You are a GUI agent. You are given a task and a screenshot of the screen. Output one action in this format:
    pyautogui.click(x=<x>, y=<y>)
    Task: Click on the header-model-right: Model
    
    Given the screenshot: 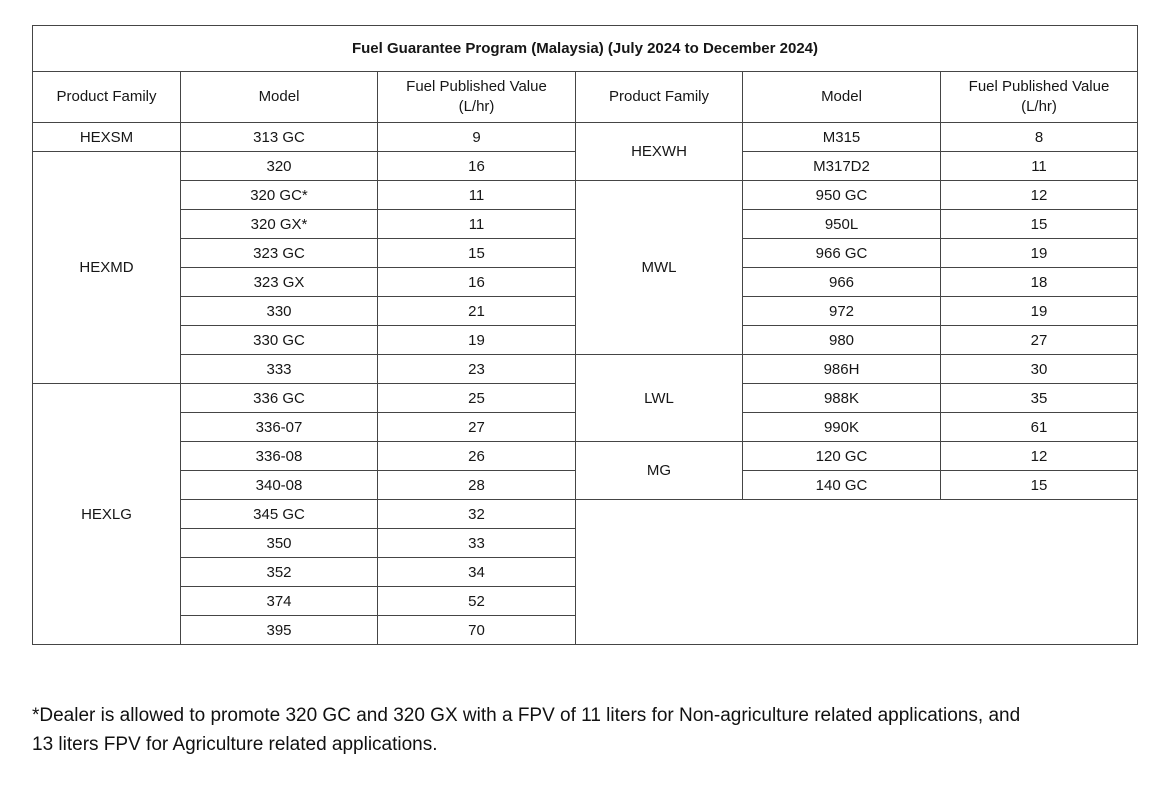 What is the action you would take?
    pyautogui.click(x=841, y=97)
    